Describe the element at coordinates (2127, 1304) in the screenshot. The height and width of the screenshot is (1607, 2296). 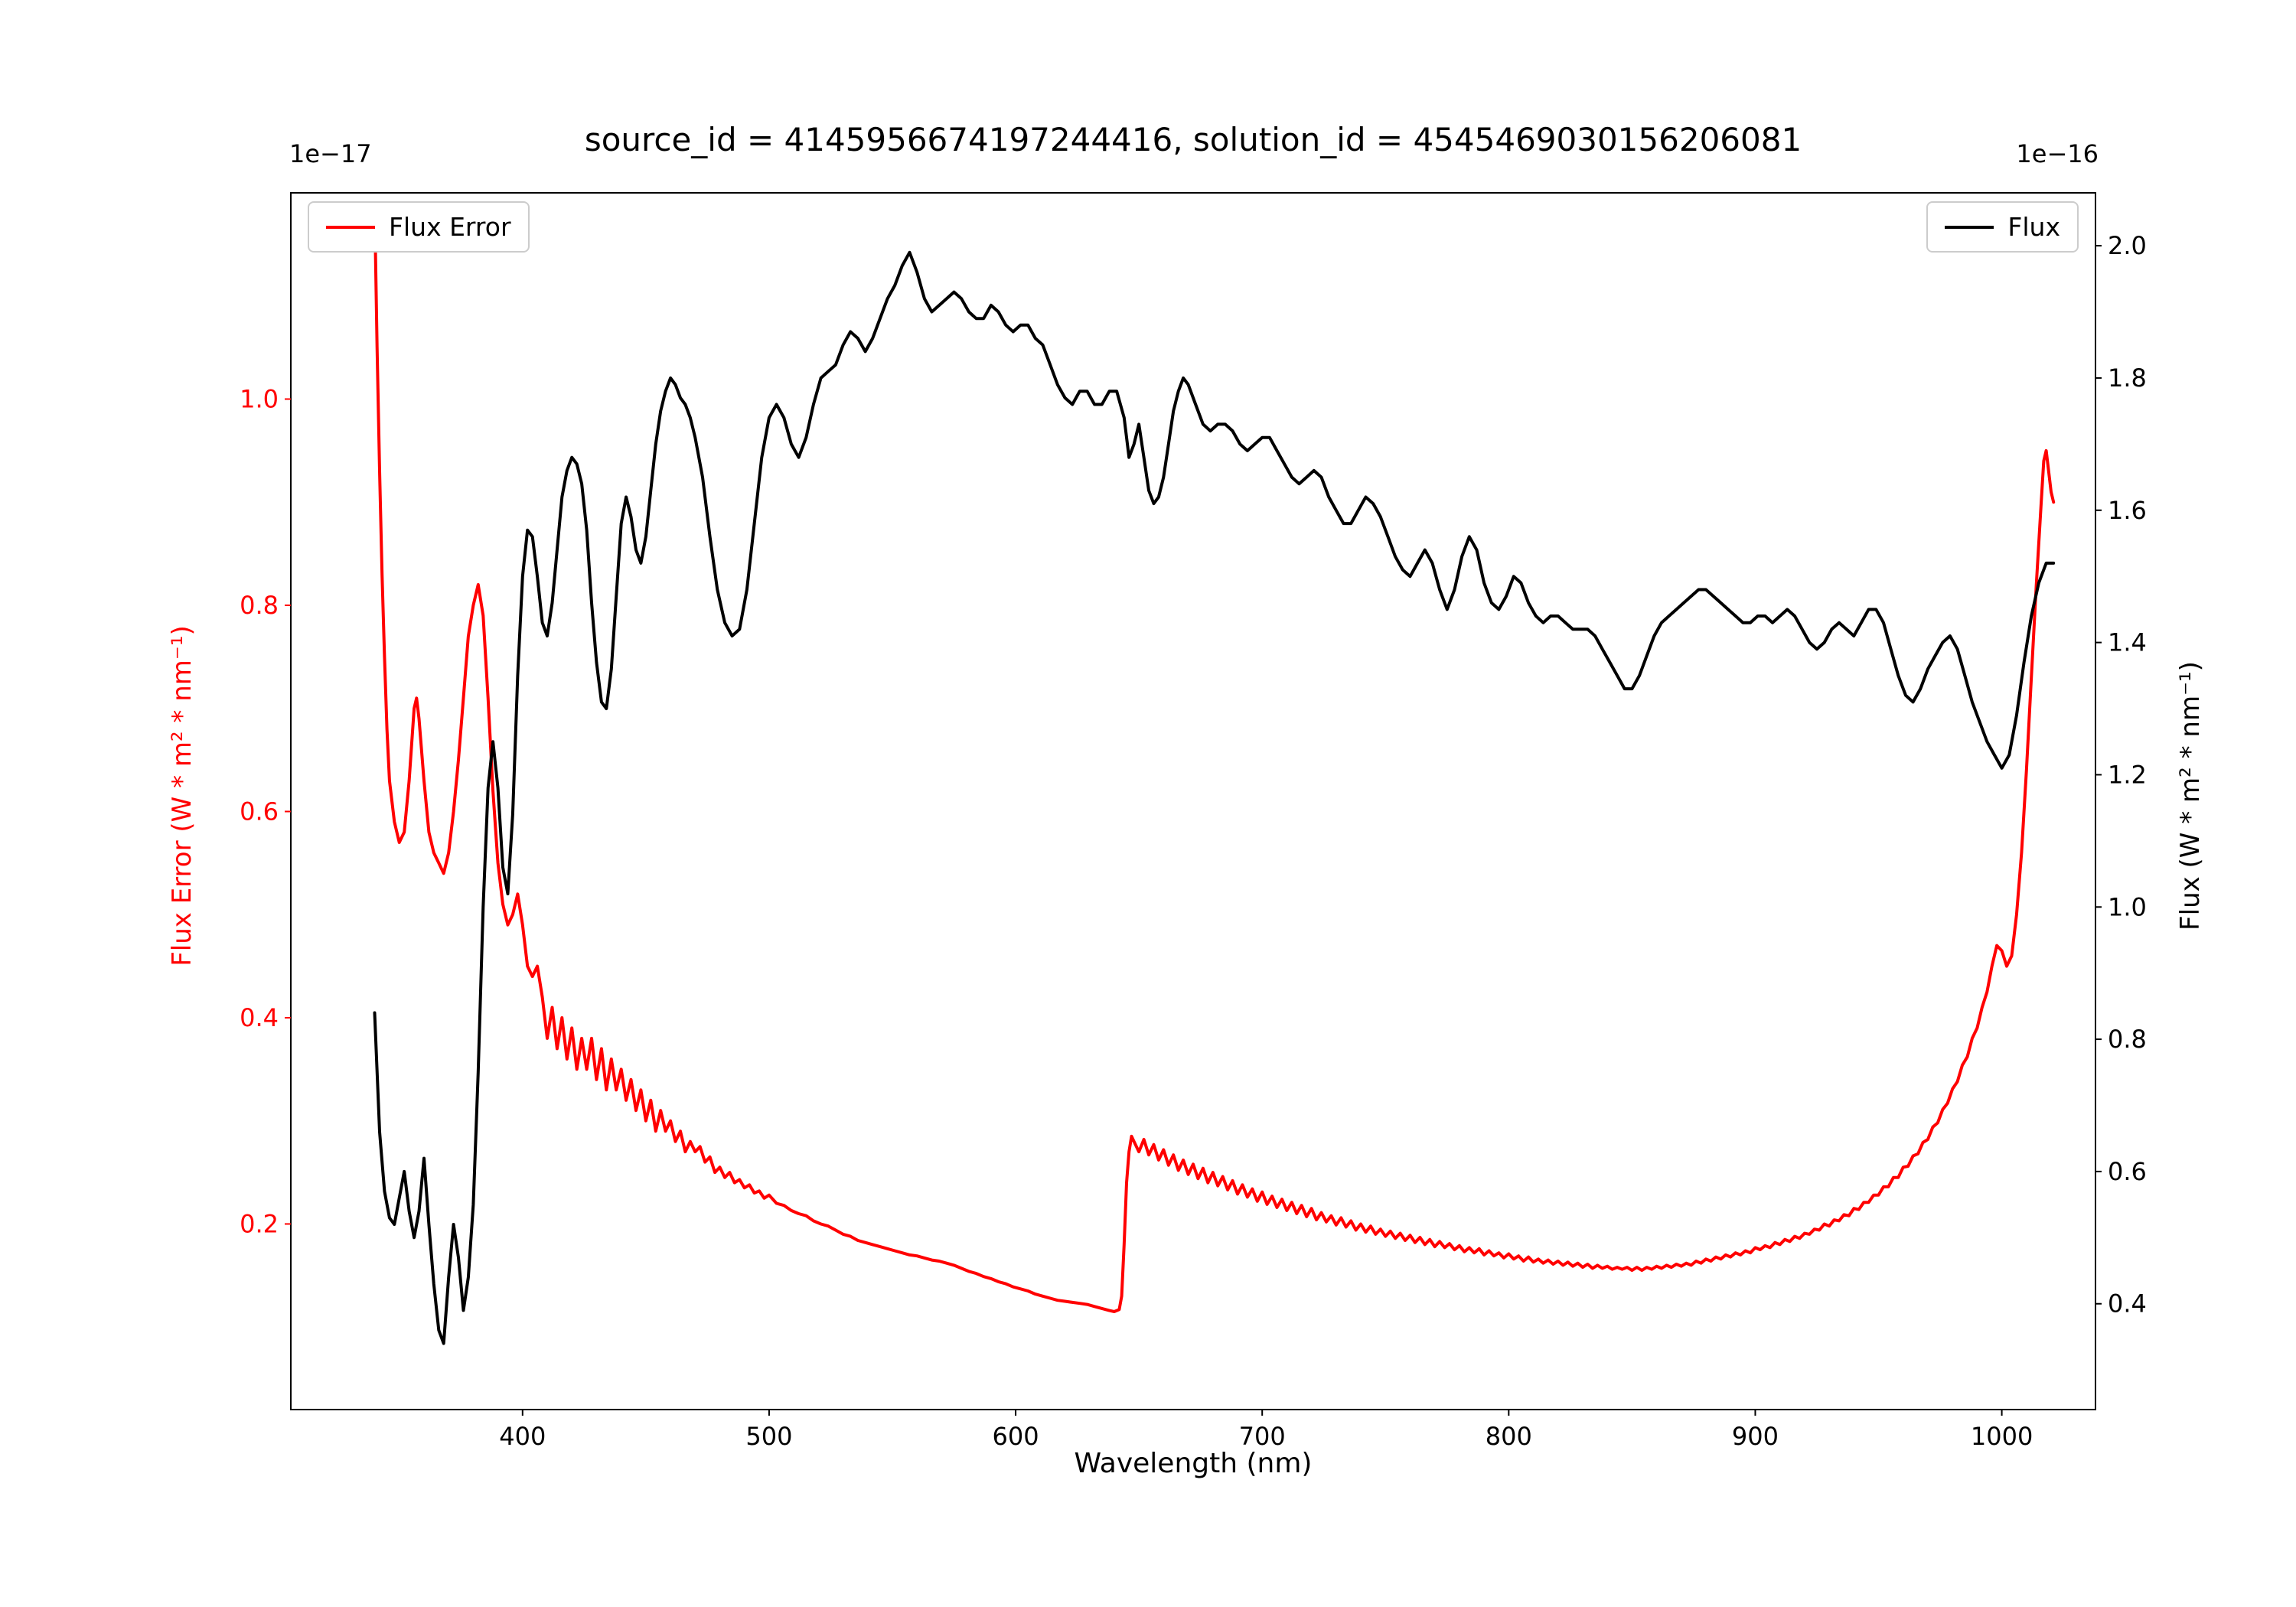
I see `right-y-tick-label: 0.4` at that location.